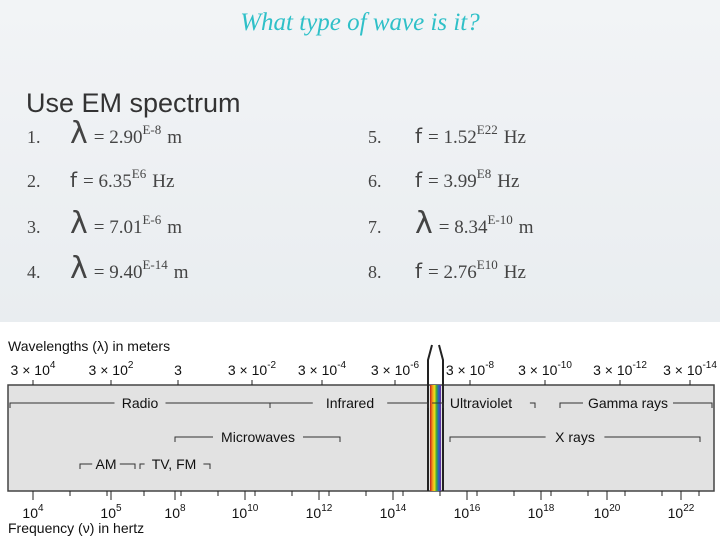 The width and height of the screenshot is (720, 540). Describe the element at coordinates (435, 417) in the screenshot. I see `visible-marker` at that location.